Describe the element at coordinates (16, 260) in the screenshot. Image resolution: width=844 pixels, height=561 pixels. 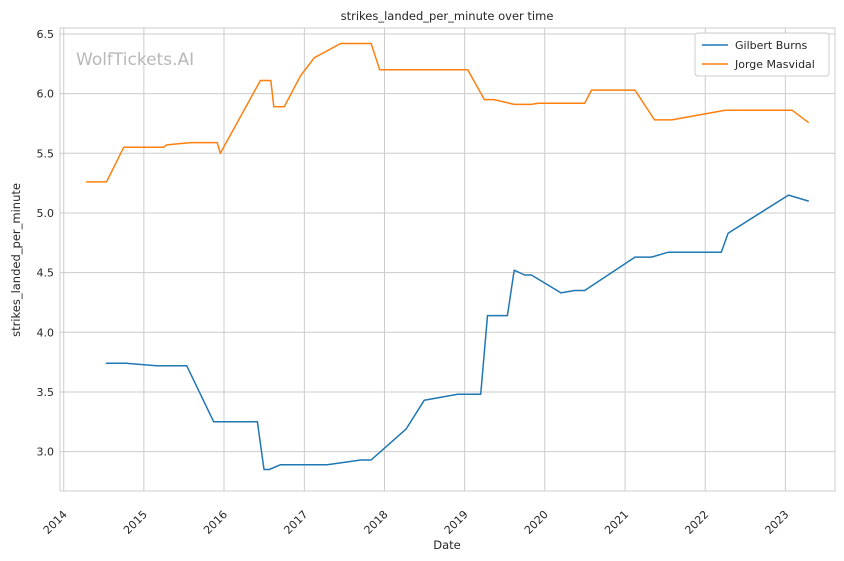
I see `y-axis-label: strikes_landed_per_minute` at that location.